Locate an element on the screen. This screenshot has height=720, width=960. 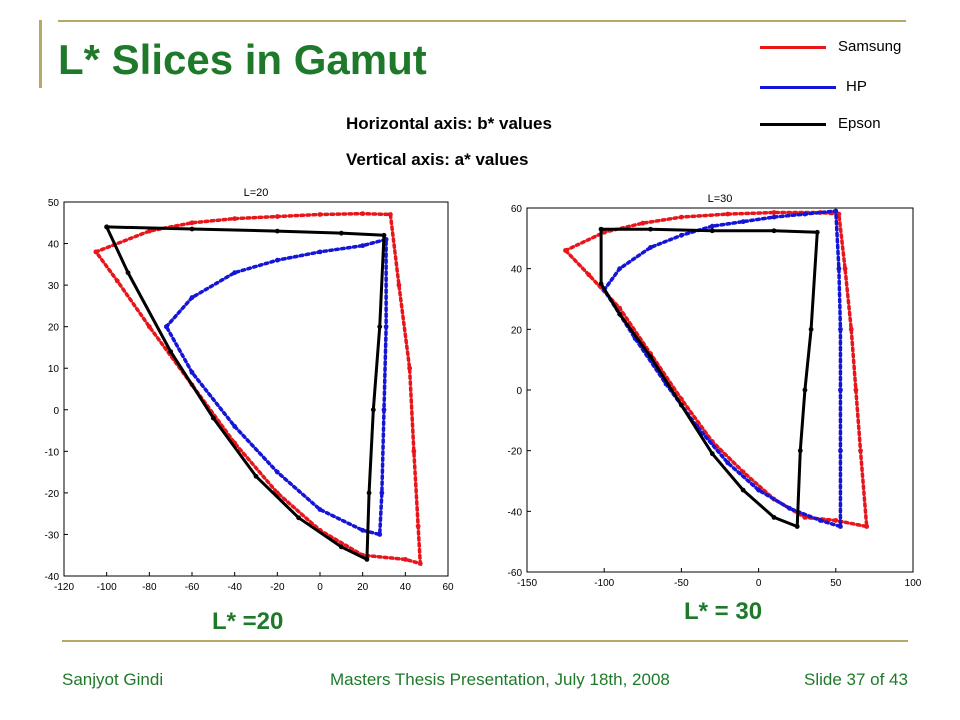
y-tick-label: 50 is located at coordinates (54, 203).